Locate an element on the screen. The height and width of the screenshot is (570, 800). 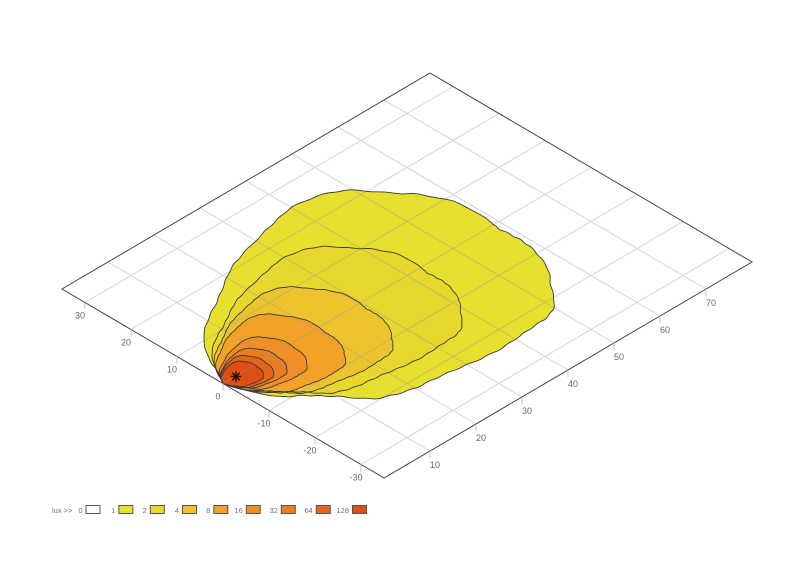
svg-text: 70 is located at coordinates (711, 303).